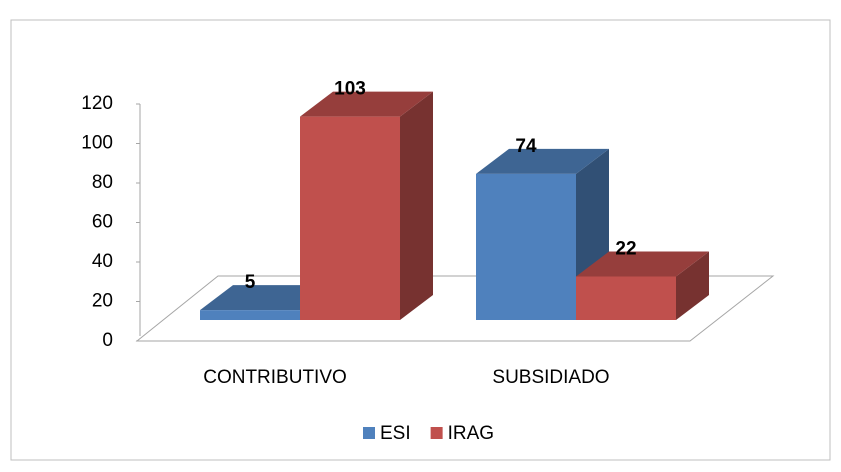  I want to click on data-label: 22, so click(625, 249).